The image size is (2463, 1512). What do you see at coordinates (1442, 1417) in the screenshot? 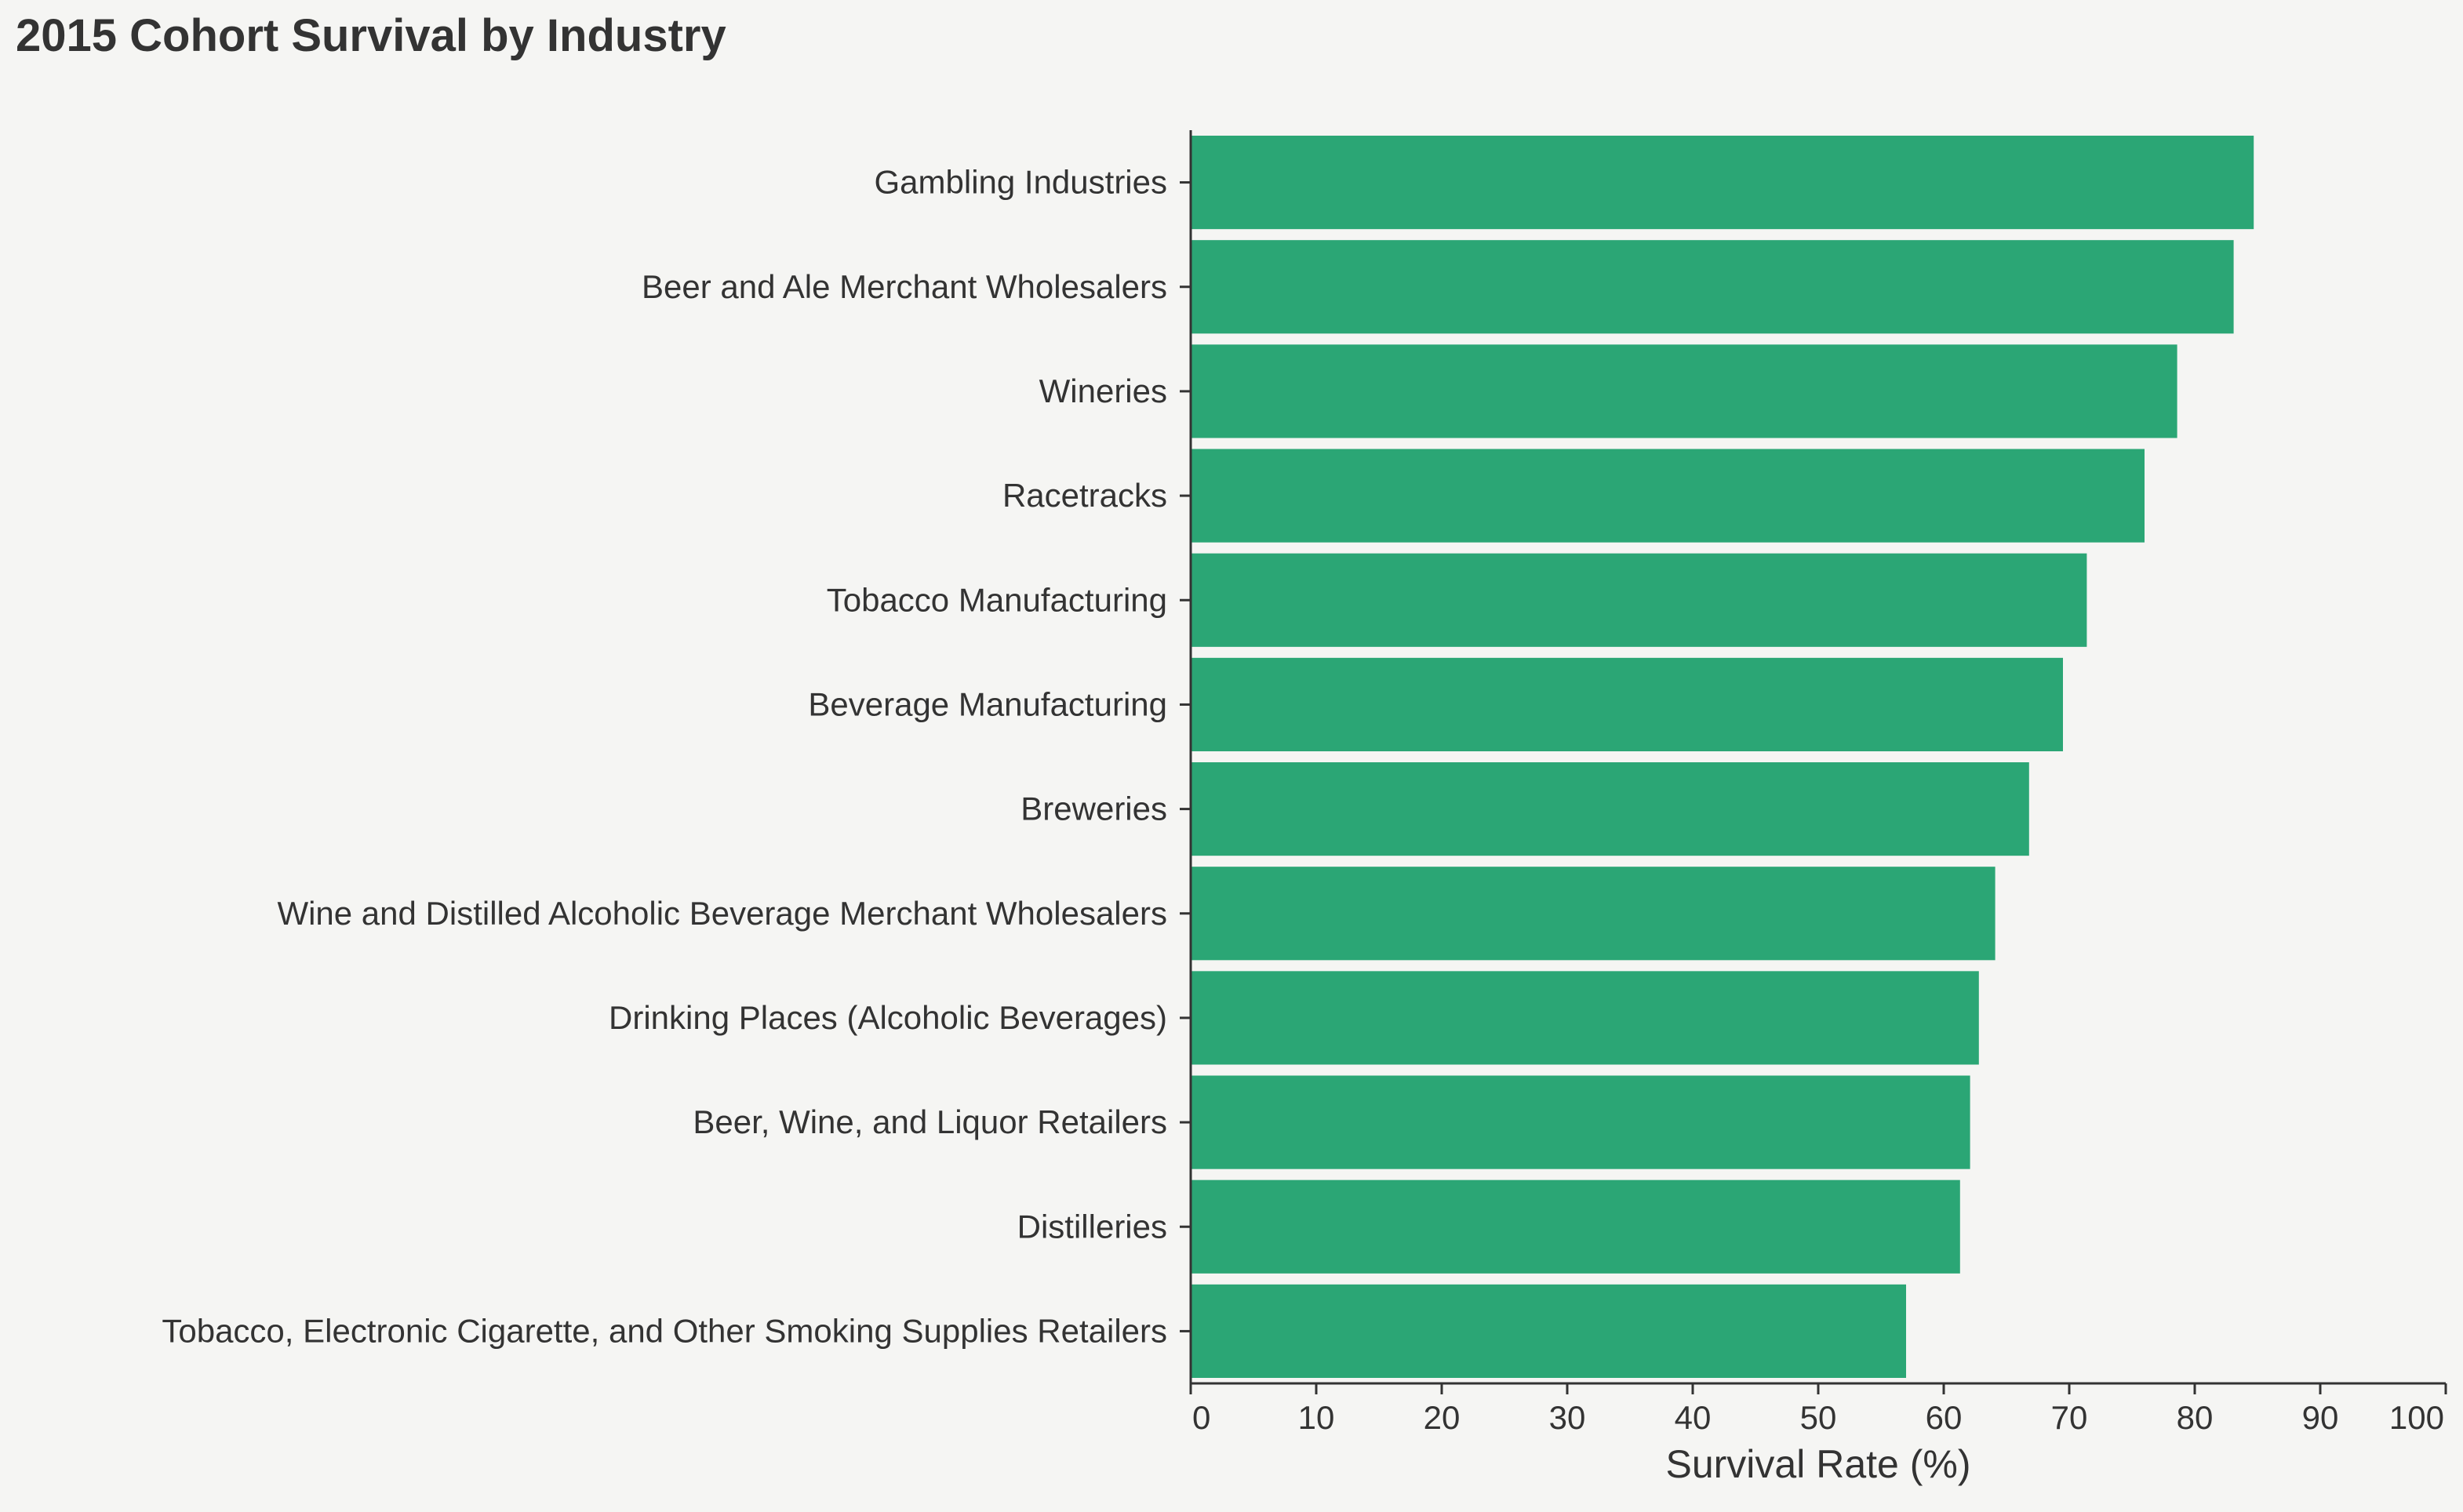
I see `x-tick-label: 20` at bounding box center [1442, 1417].